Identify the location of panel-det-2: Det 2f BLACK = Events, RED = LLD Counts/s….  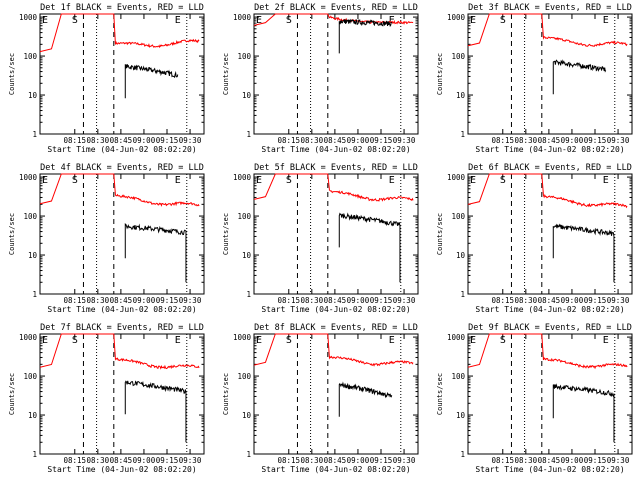
(320, 78).